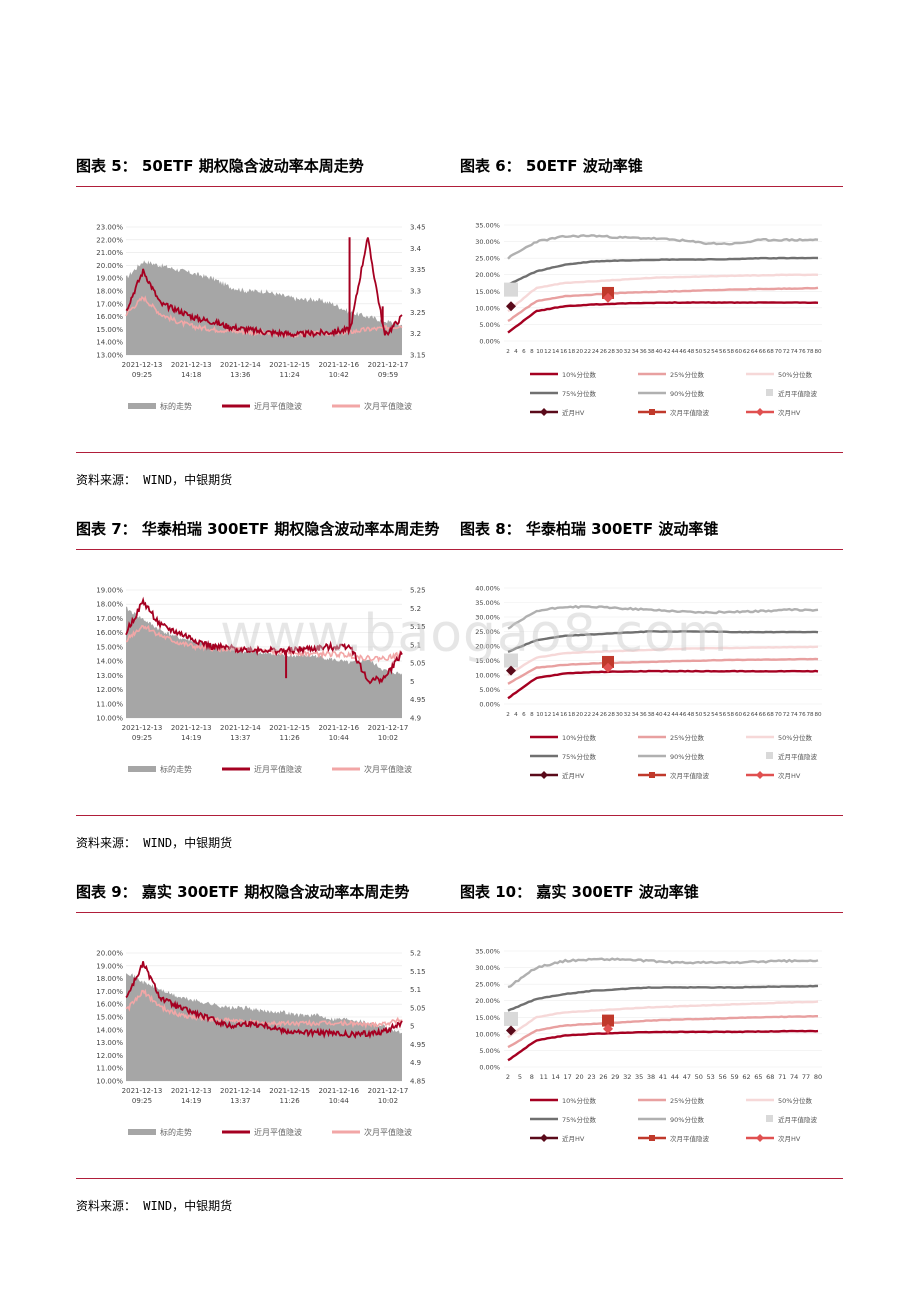 Image resolution: width=920 pixels, height=1302 pixels. What do you see at coordinates (675, 715) in the screenshot?
I see `x-tick-label: 44` at bounding box center [675, 715].